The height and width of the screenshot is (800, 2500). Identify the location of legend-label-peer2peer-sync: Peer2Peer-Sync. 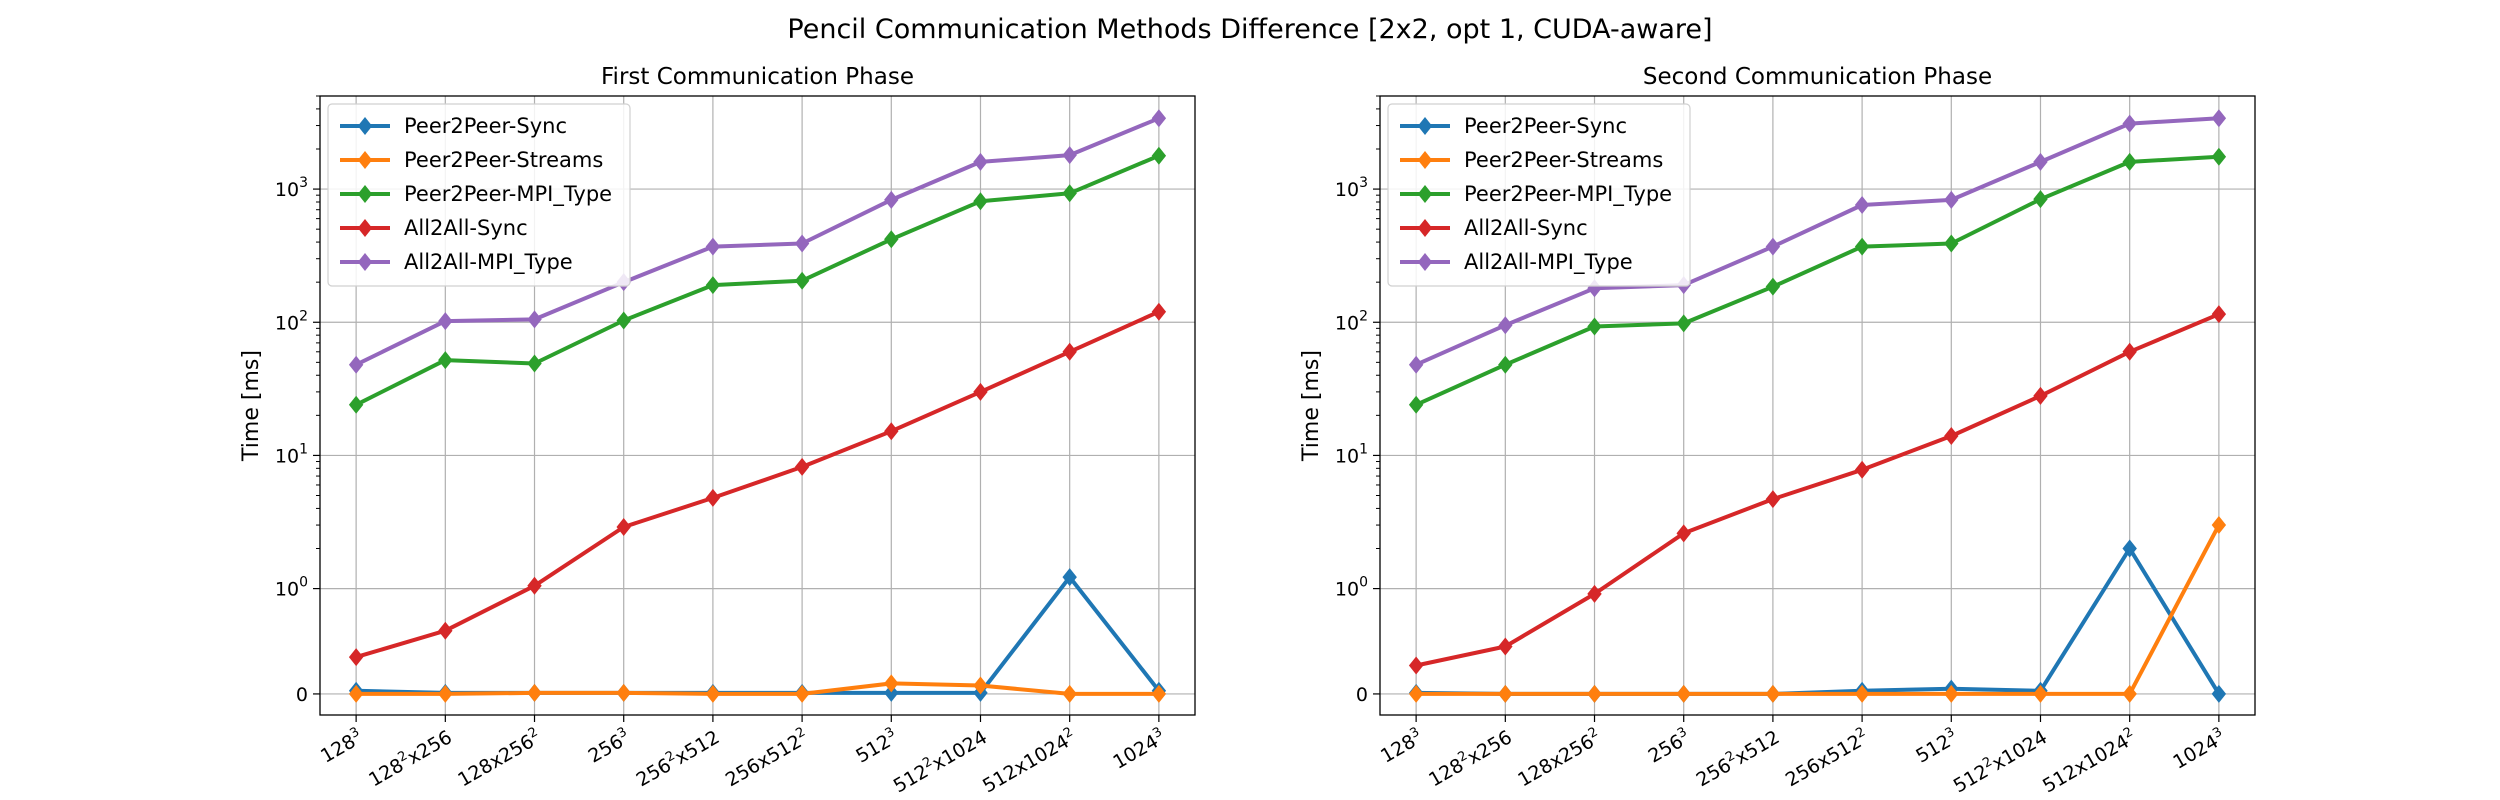
(485, 126).